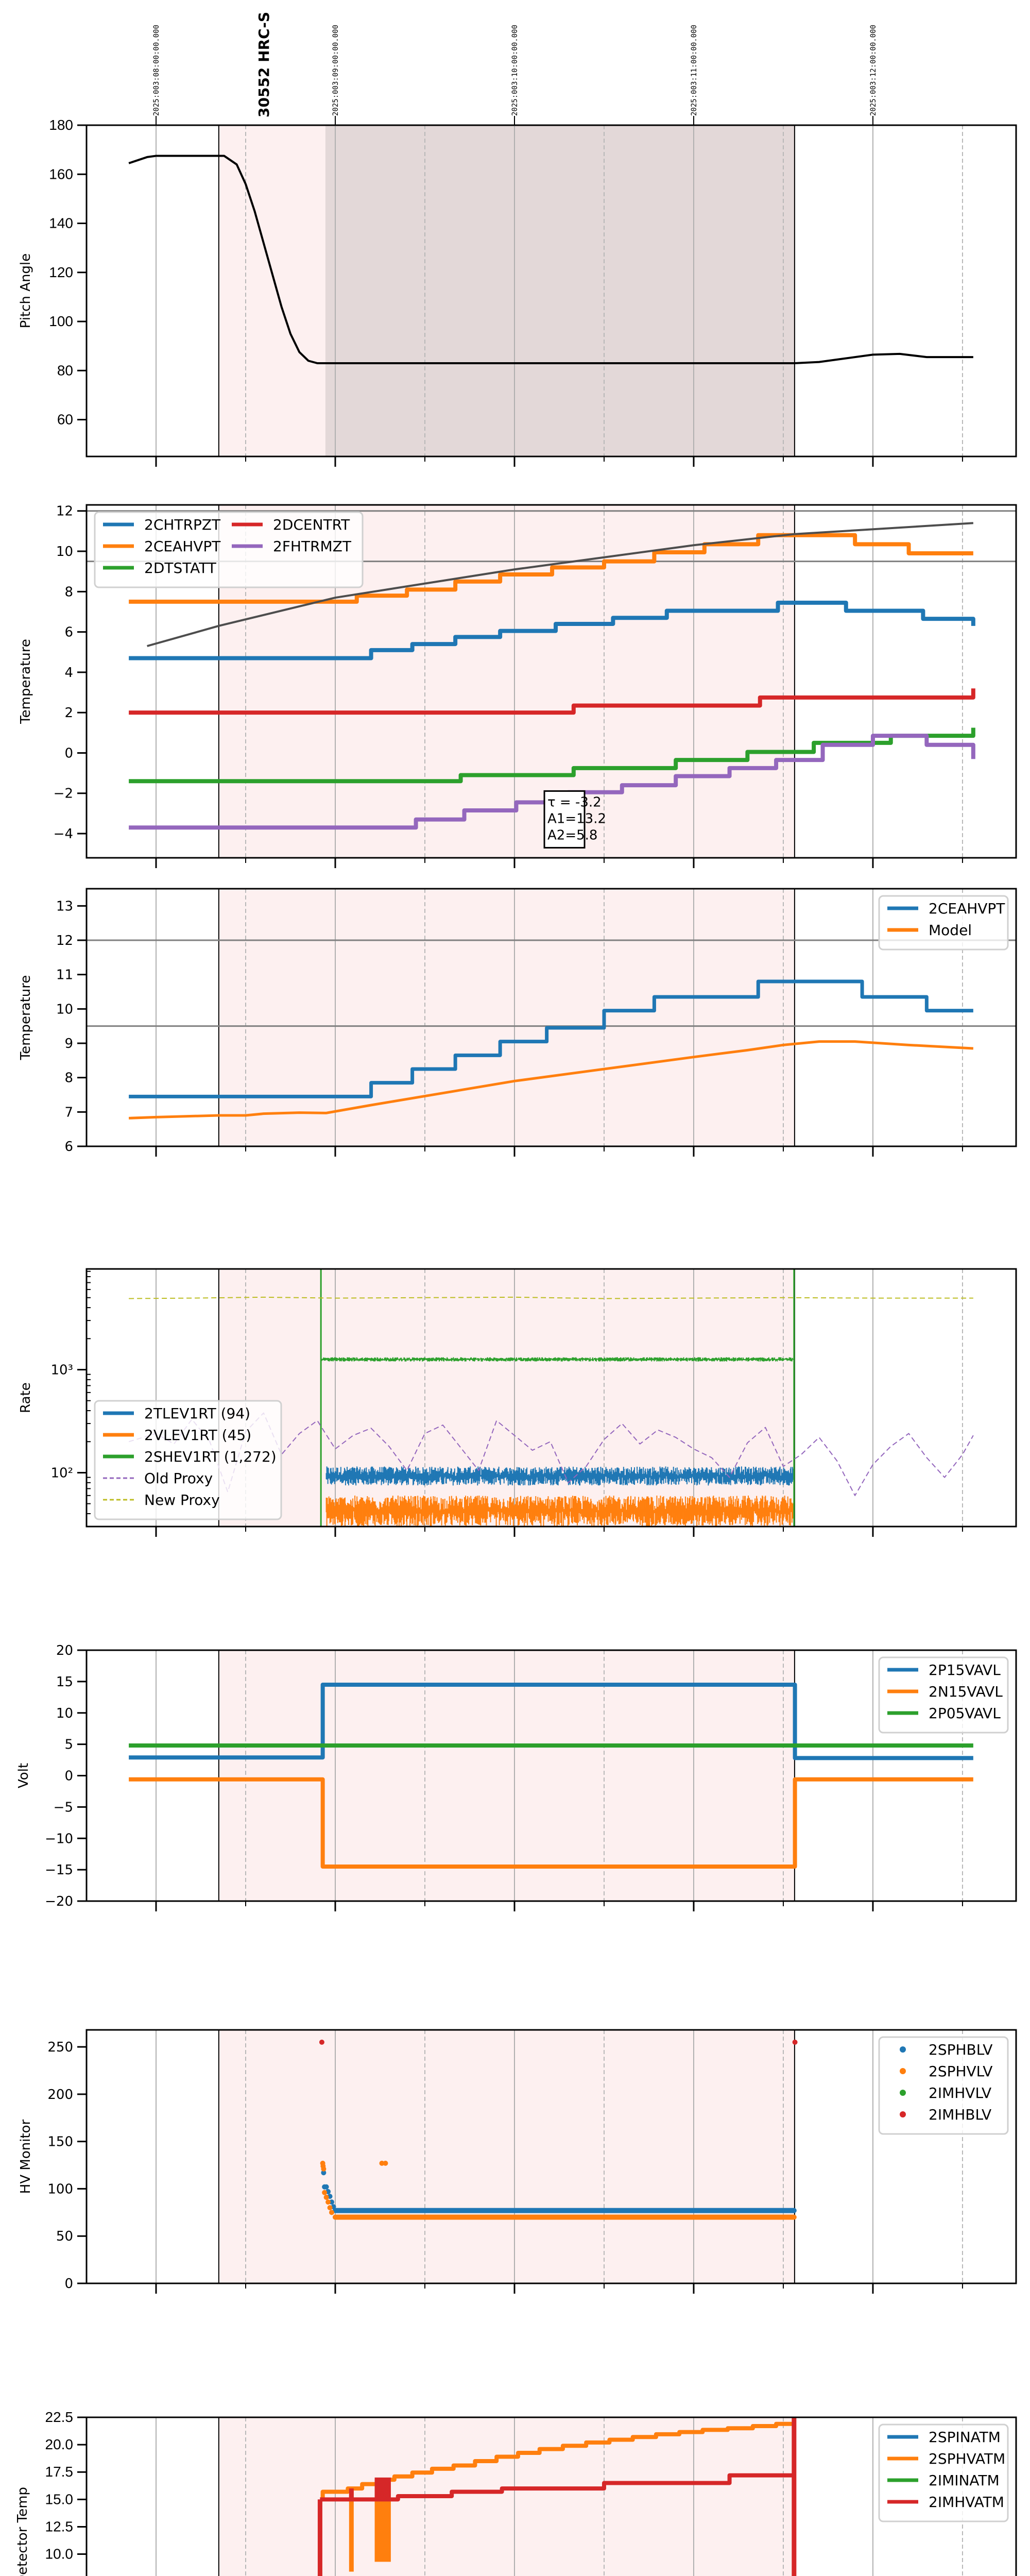  What do you see at coordinates (197, 1413) in the screenshot?
I see `legend-label: 2TLEV1RT (94)` at bounding box center [197, 1413].